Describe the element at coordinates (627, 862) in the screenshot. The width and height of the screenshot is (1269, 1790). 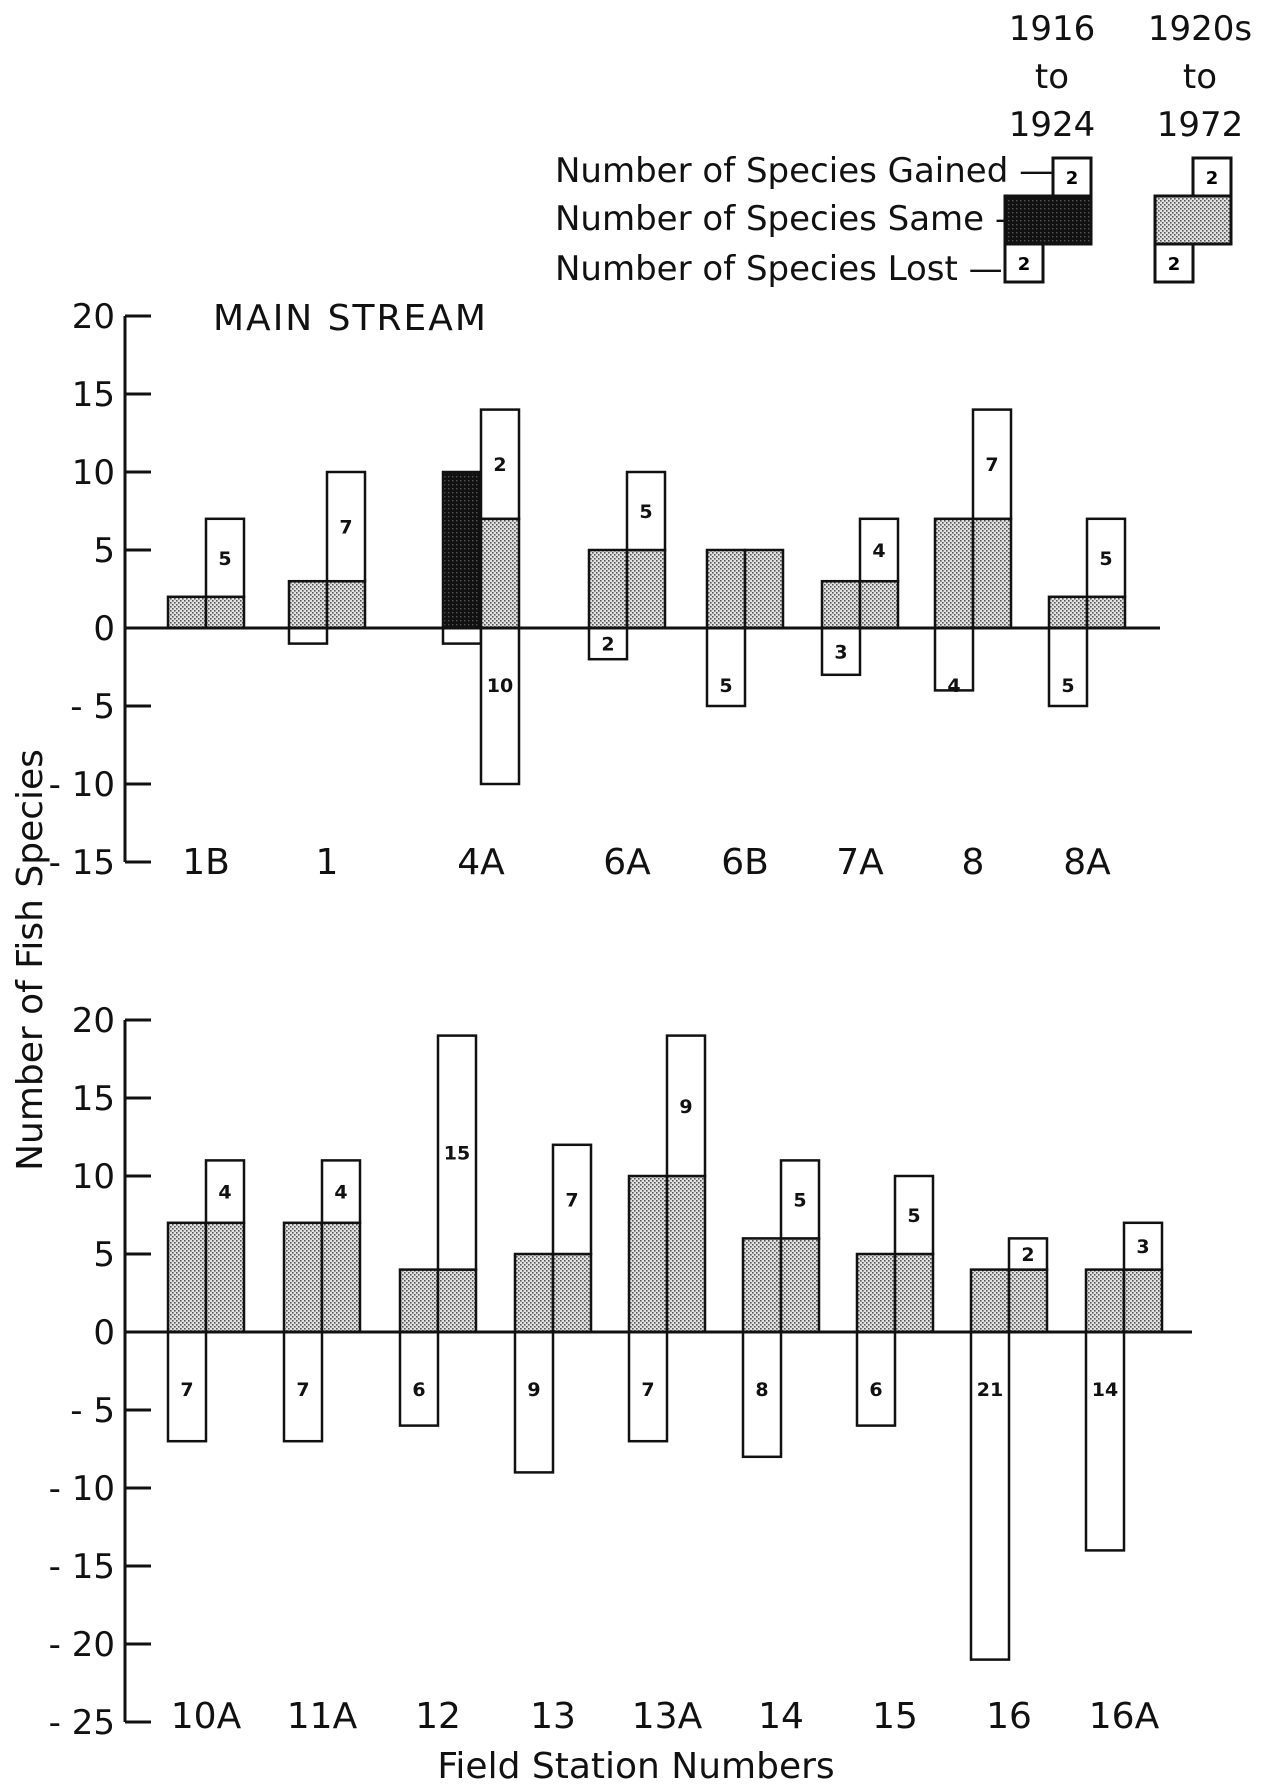
I see `x-tick-label: 6A` at that location.